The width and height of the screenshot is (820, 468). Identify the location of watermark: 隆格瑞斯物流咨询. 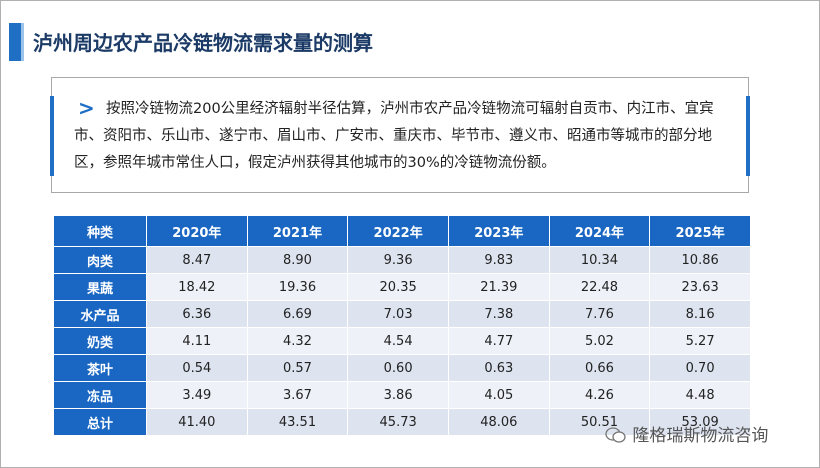
(686, 433).